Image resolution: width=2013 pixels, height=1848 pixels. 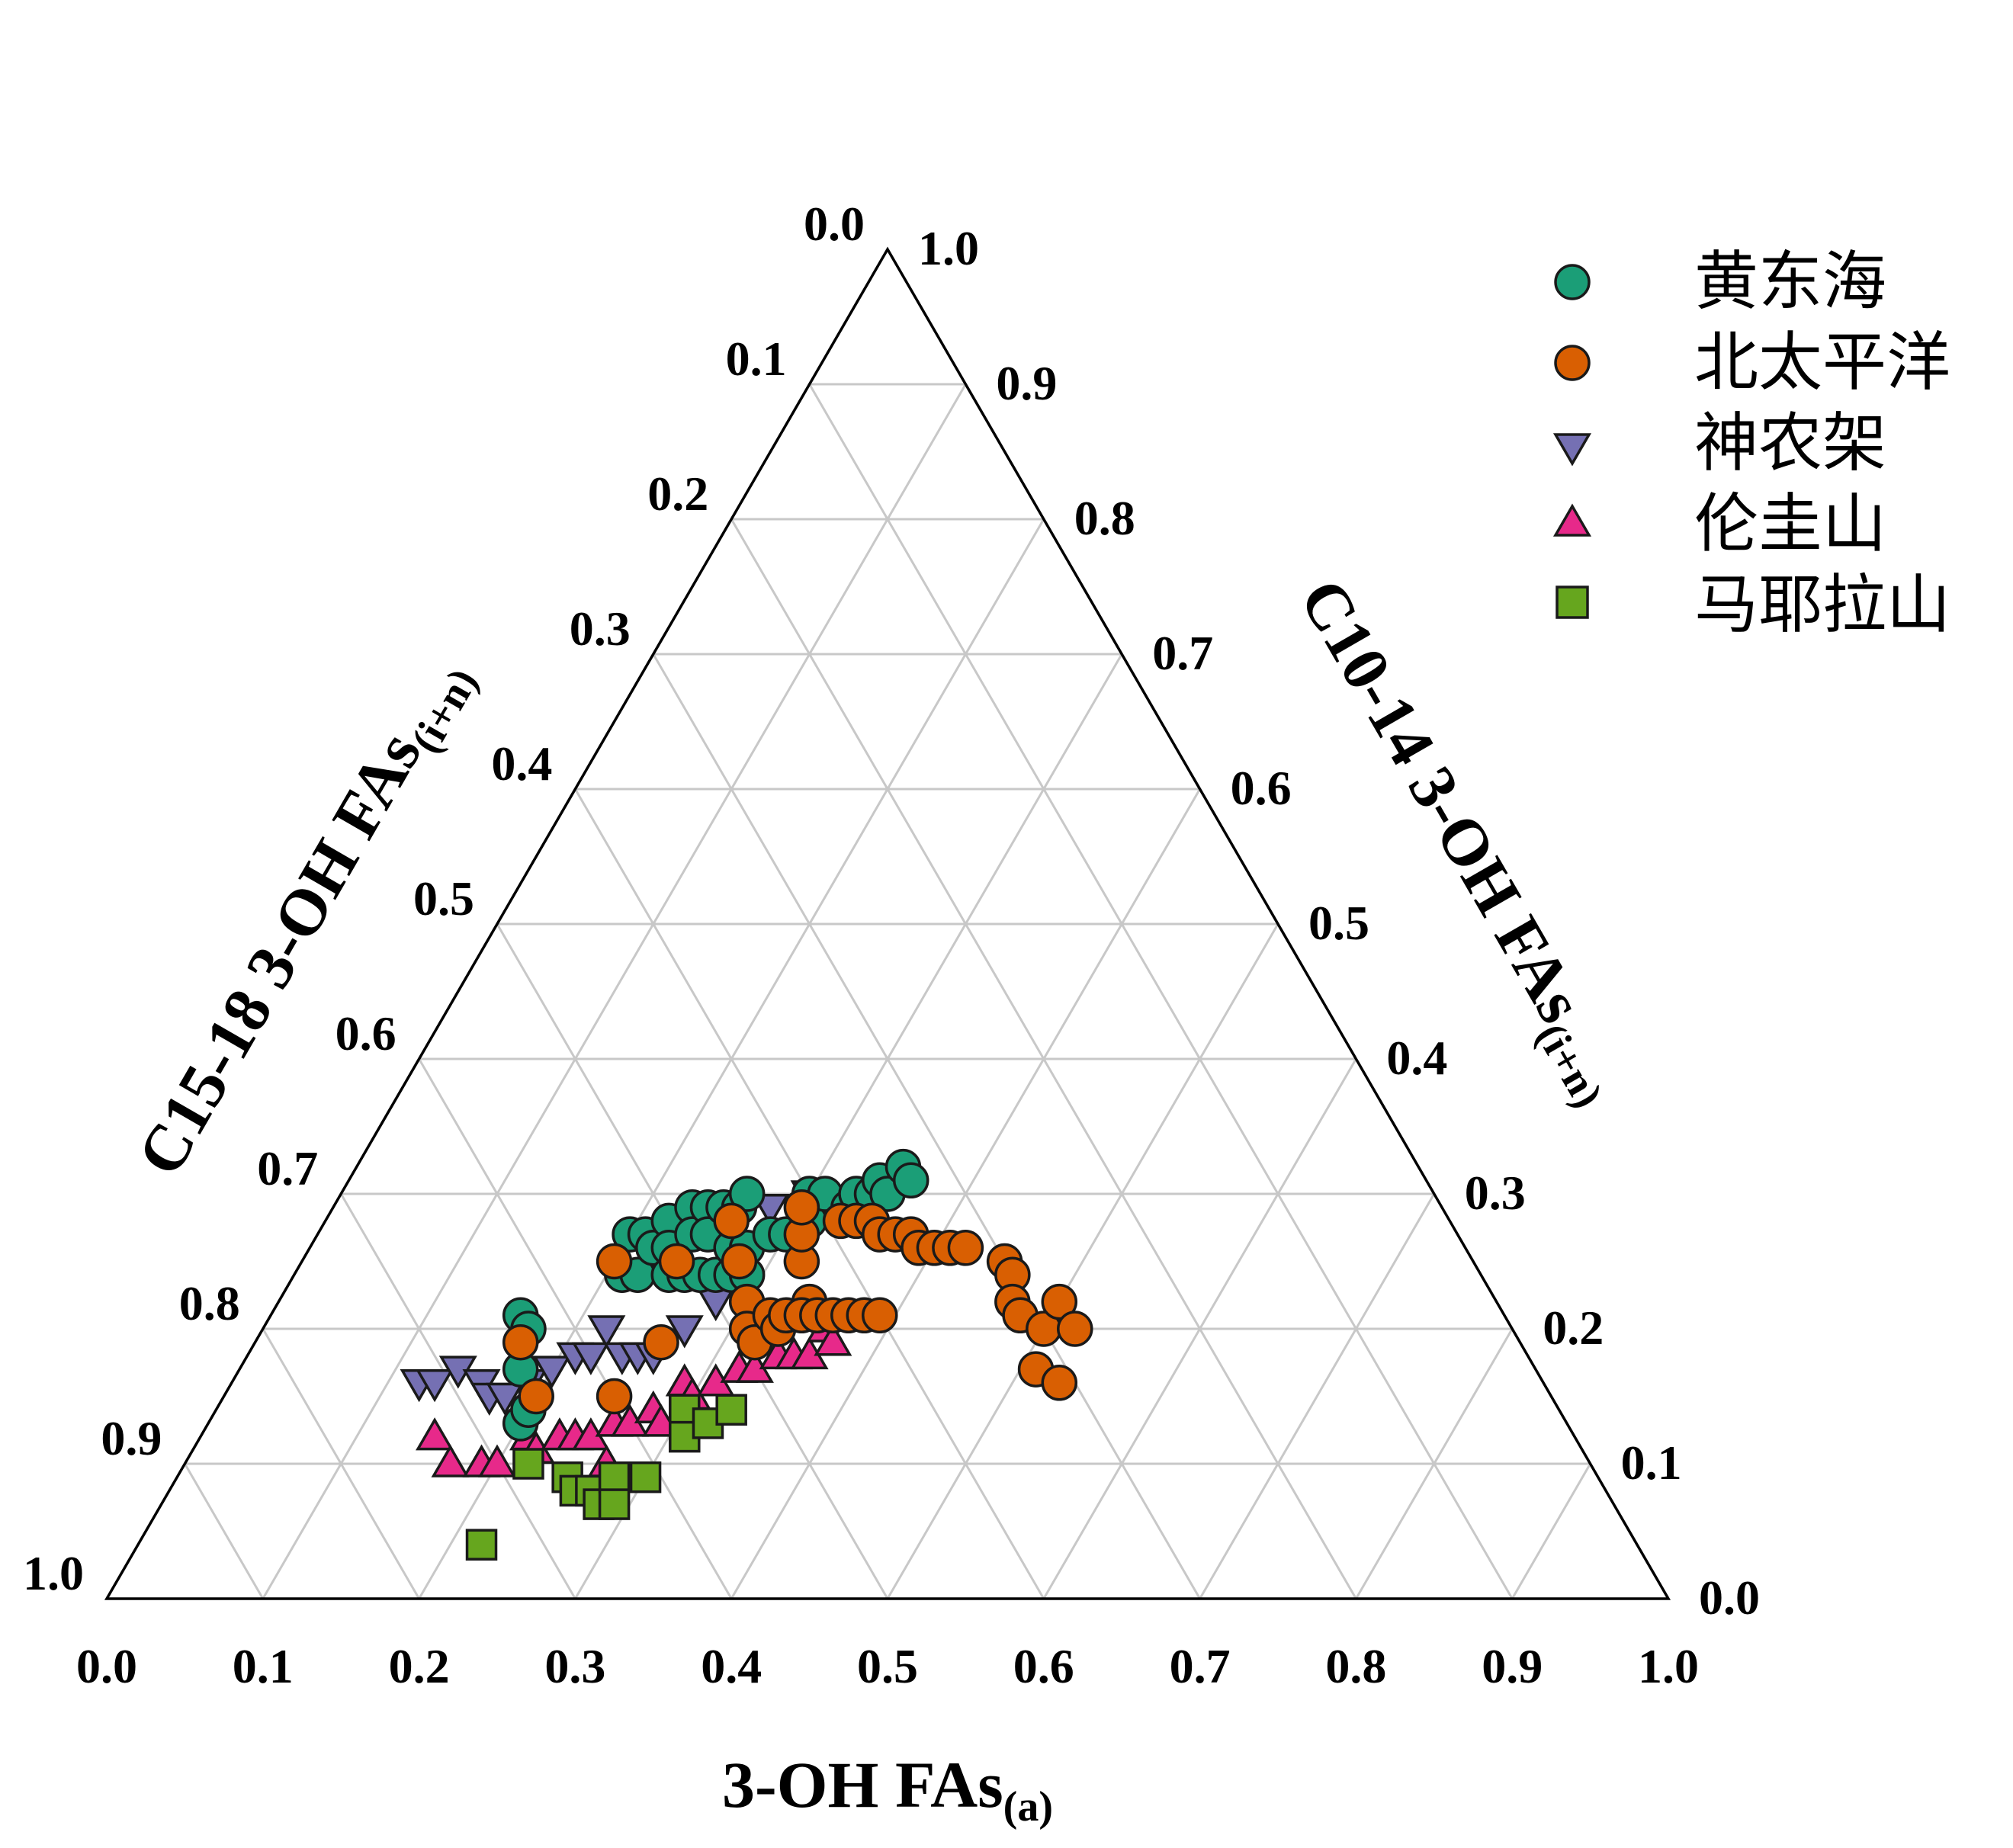 I want to click on bottom-tick-label: 1.0, so click(x=1668, y=1666).